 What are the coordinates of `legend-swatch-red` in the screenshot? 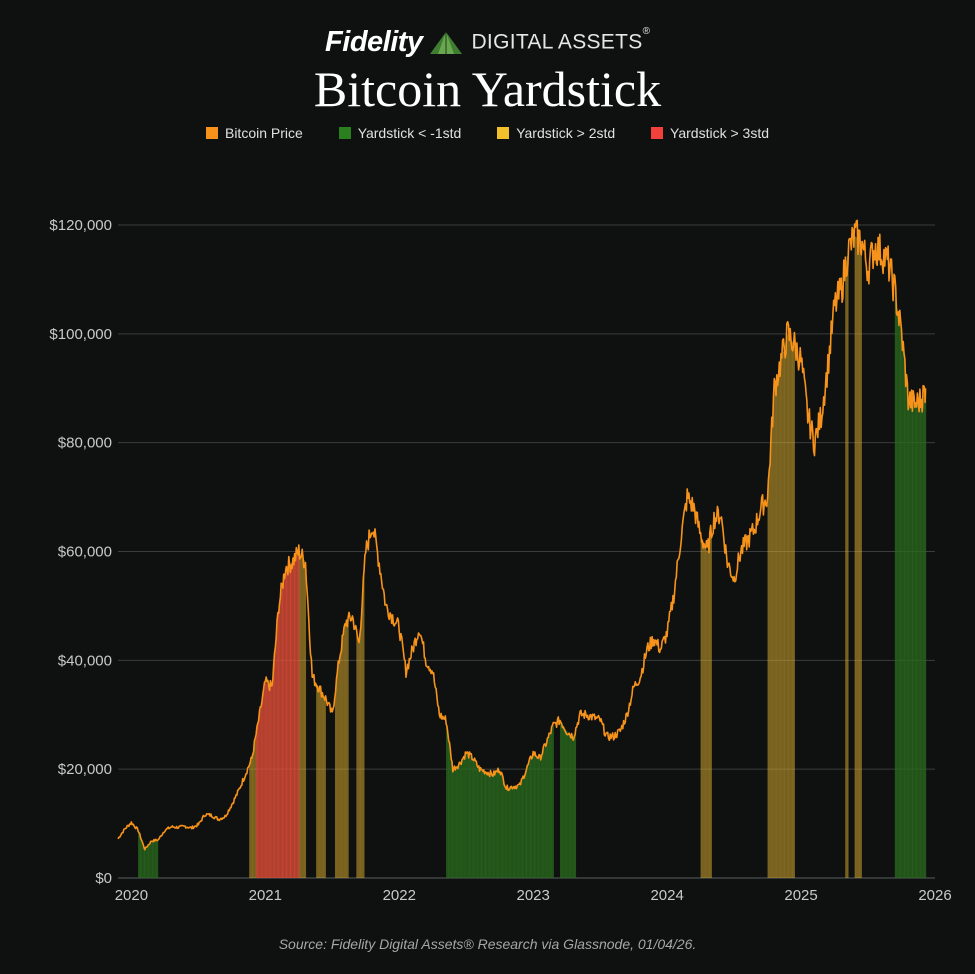 It's located at (657, 133).